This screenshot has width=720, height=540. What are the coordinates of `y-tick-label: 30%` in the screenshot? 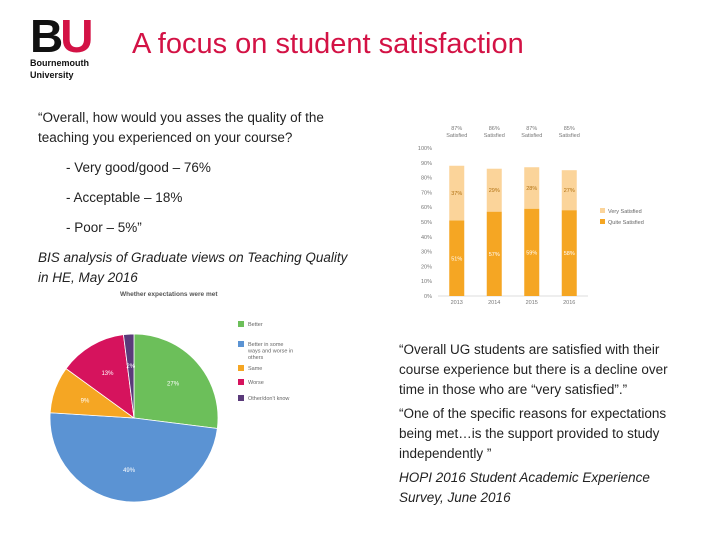 It's located at (426, 253).